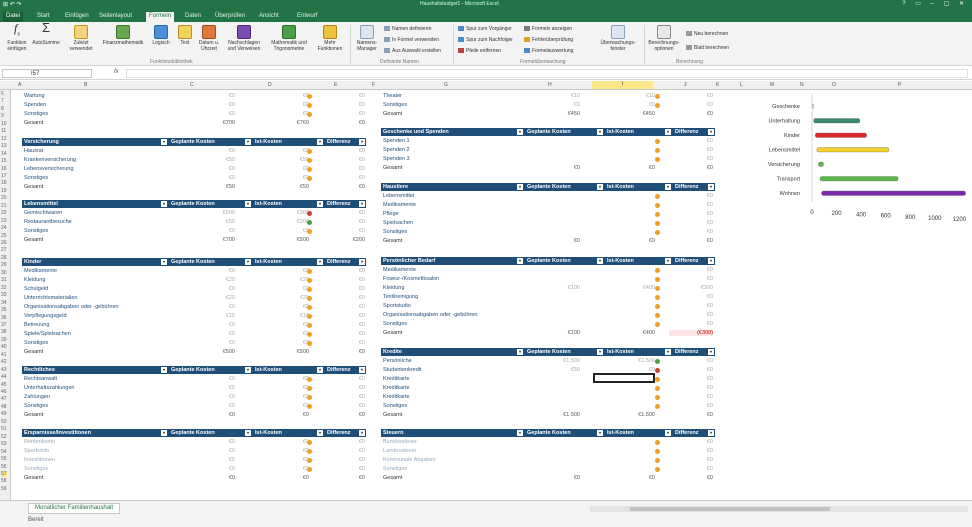 Image resolution: width=972 pixels, height=527 pixels. Describe the element at coordinates (4, 146) in the screenshot. I see `row-header-13: 13` at that location.